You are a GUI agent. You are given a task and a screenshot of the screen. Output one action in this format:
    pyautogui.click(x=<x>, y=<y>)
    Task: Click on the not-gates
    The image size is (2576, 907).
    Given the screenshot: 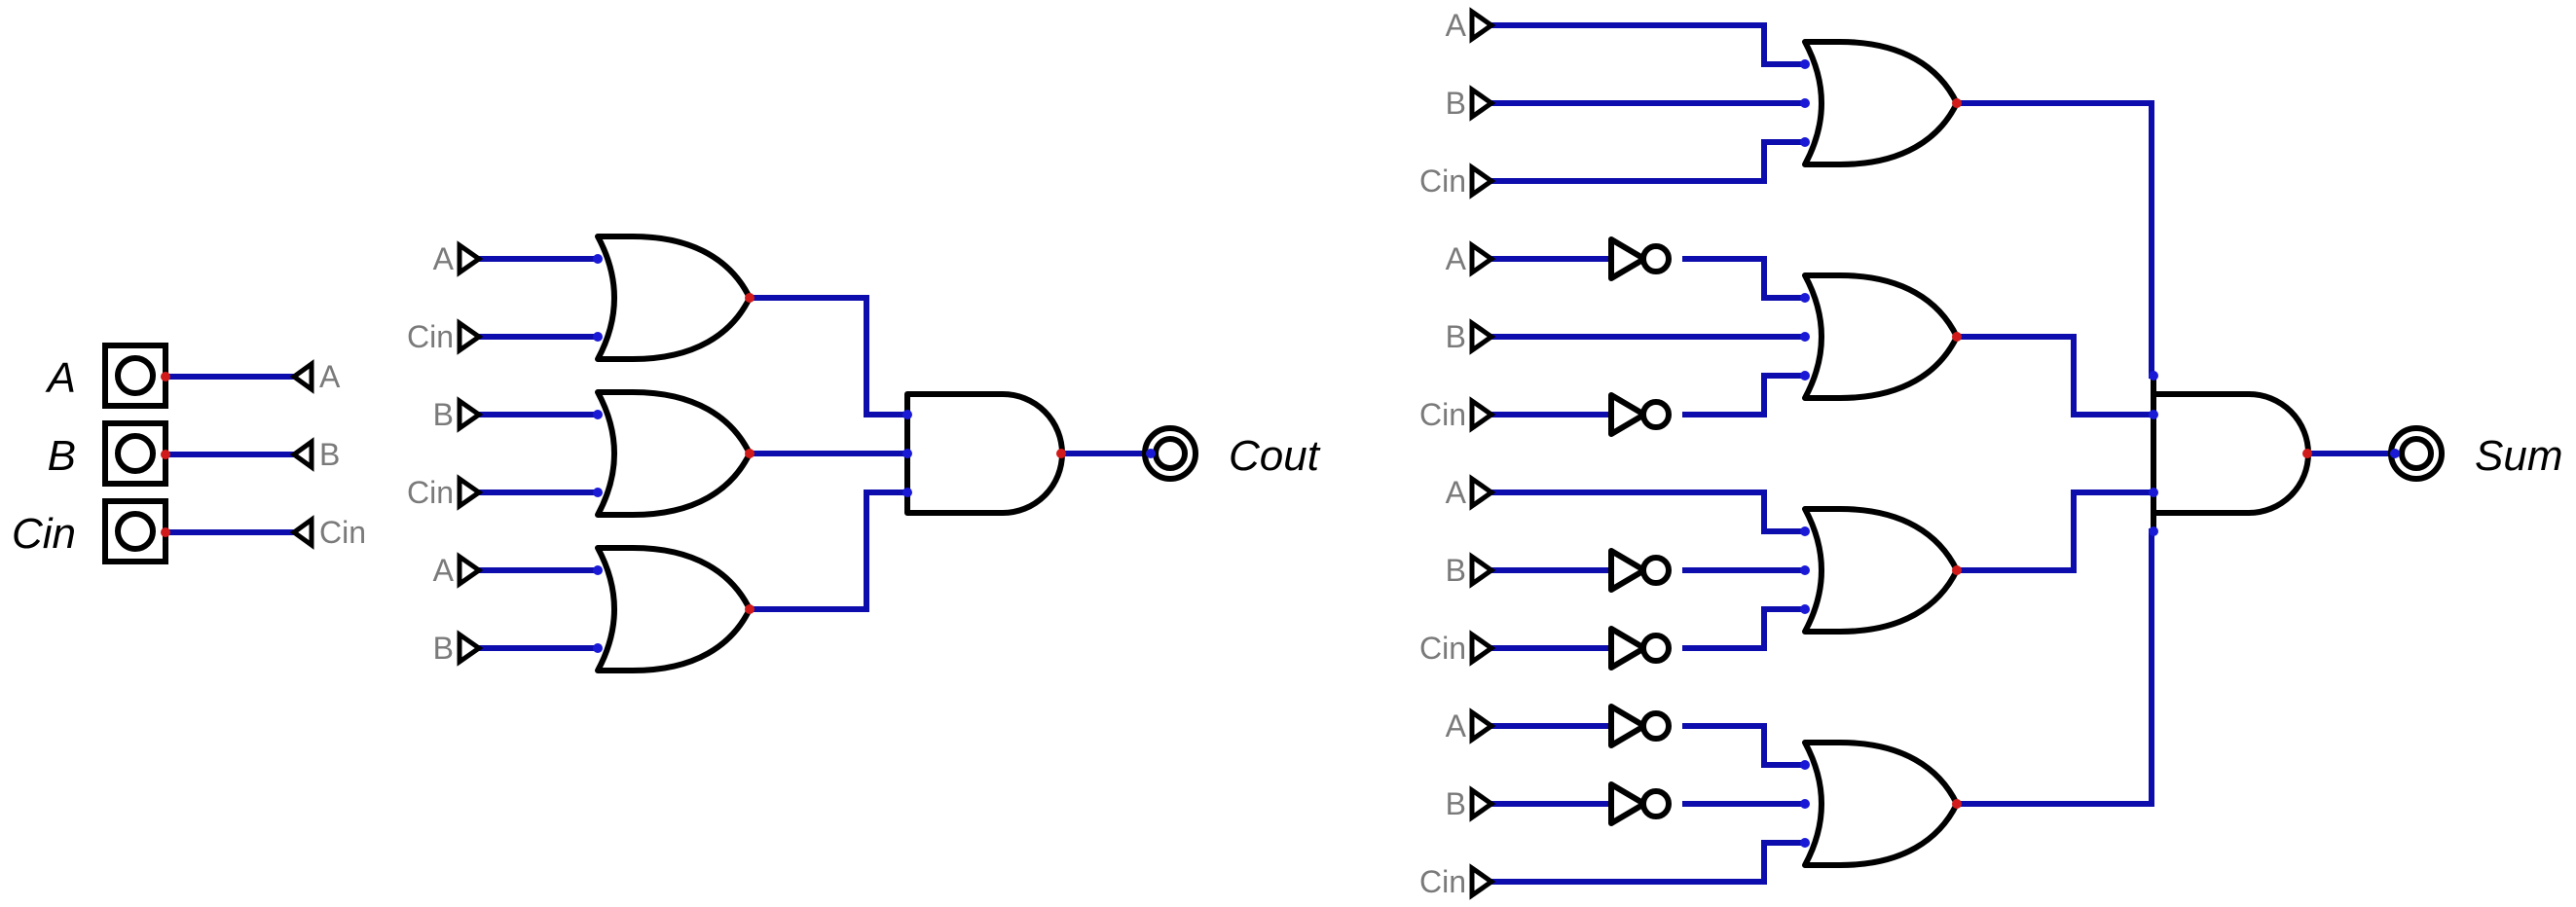 What is the action you would take?
    pyautogui.click(x=1640, y=531)
    